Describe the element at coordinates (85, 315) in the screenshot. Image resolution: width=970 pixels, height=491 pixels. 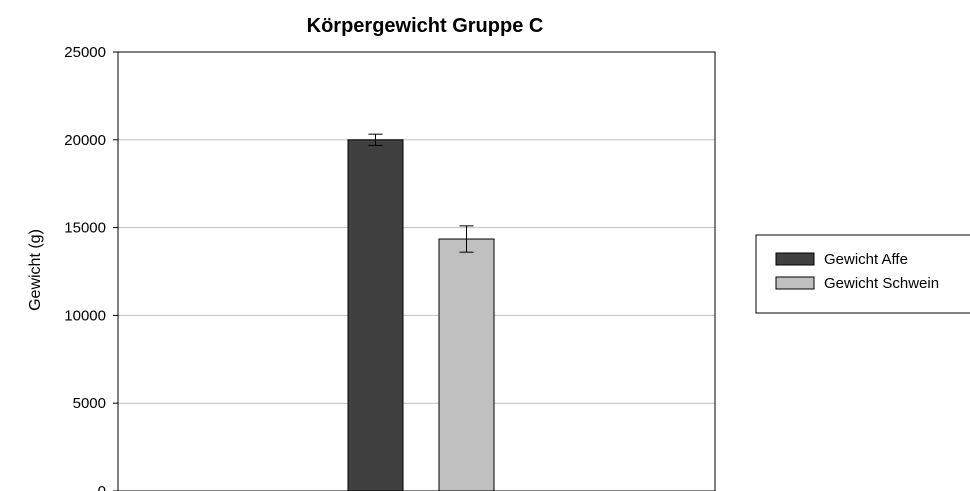
I see `y-tick-label: 10000` at that location.